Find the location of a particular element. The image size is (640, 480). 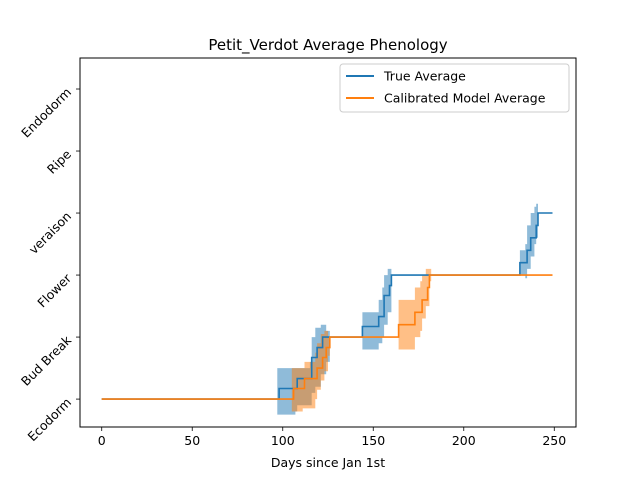

legend-box is located at coordinates (454, 88).